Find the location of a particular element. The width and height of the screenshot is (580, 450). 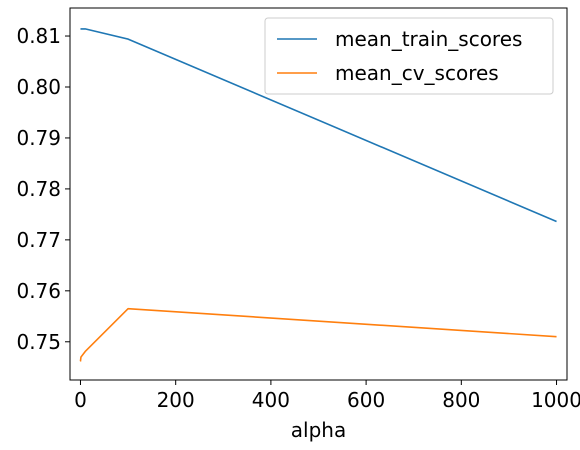

x-tick-label: 800 is located at coordinates (461, 400).